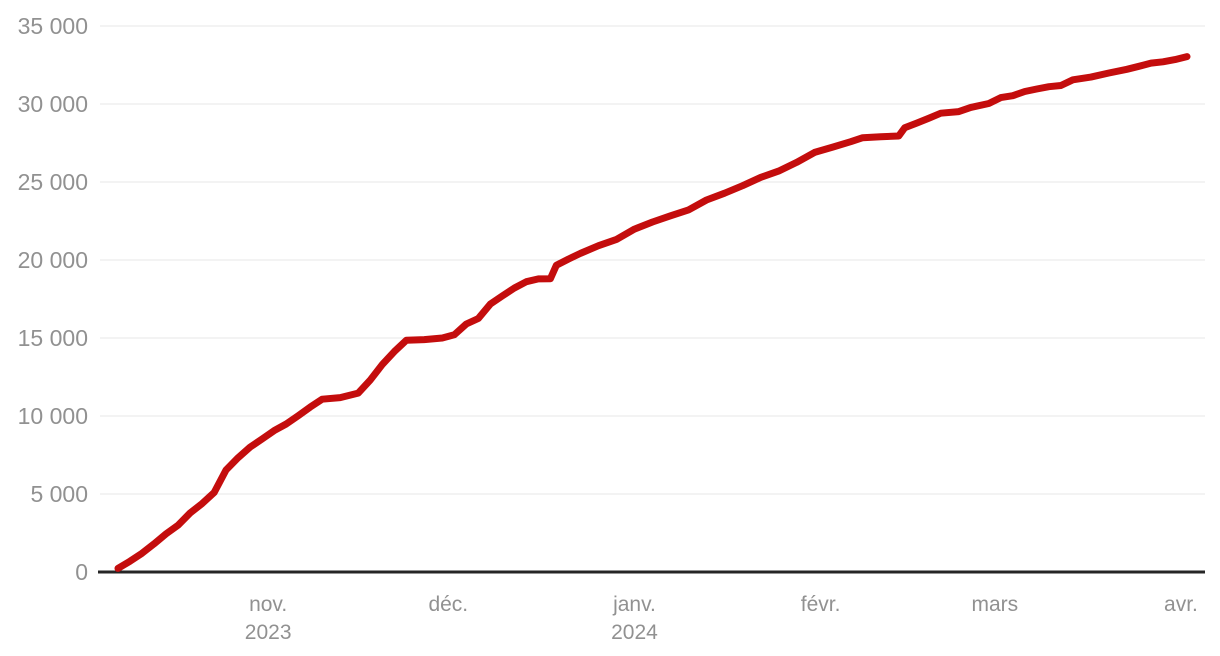 Image resolution: width=1220 pixels, height=656 pixels. I want to click on y-axis-tick-label: 15 000, so click(53, 338).